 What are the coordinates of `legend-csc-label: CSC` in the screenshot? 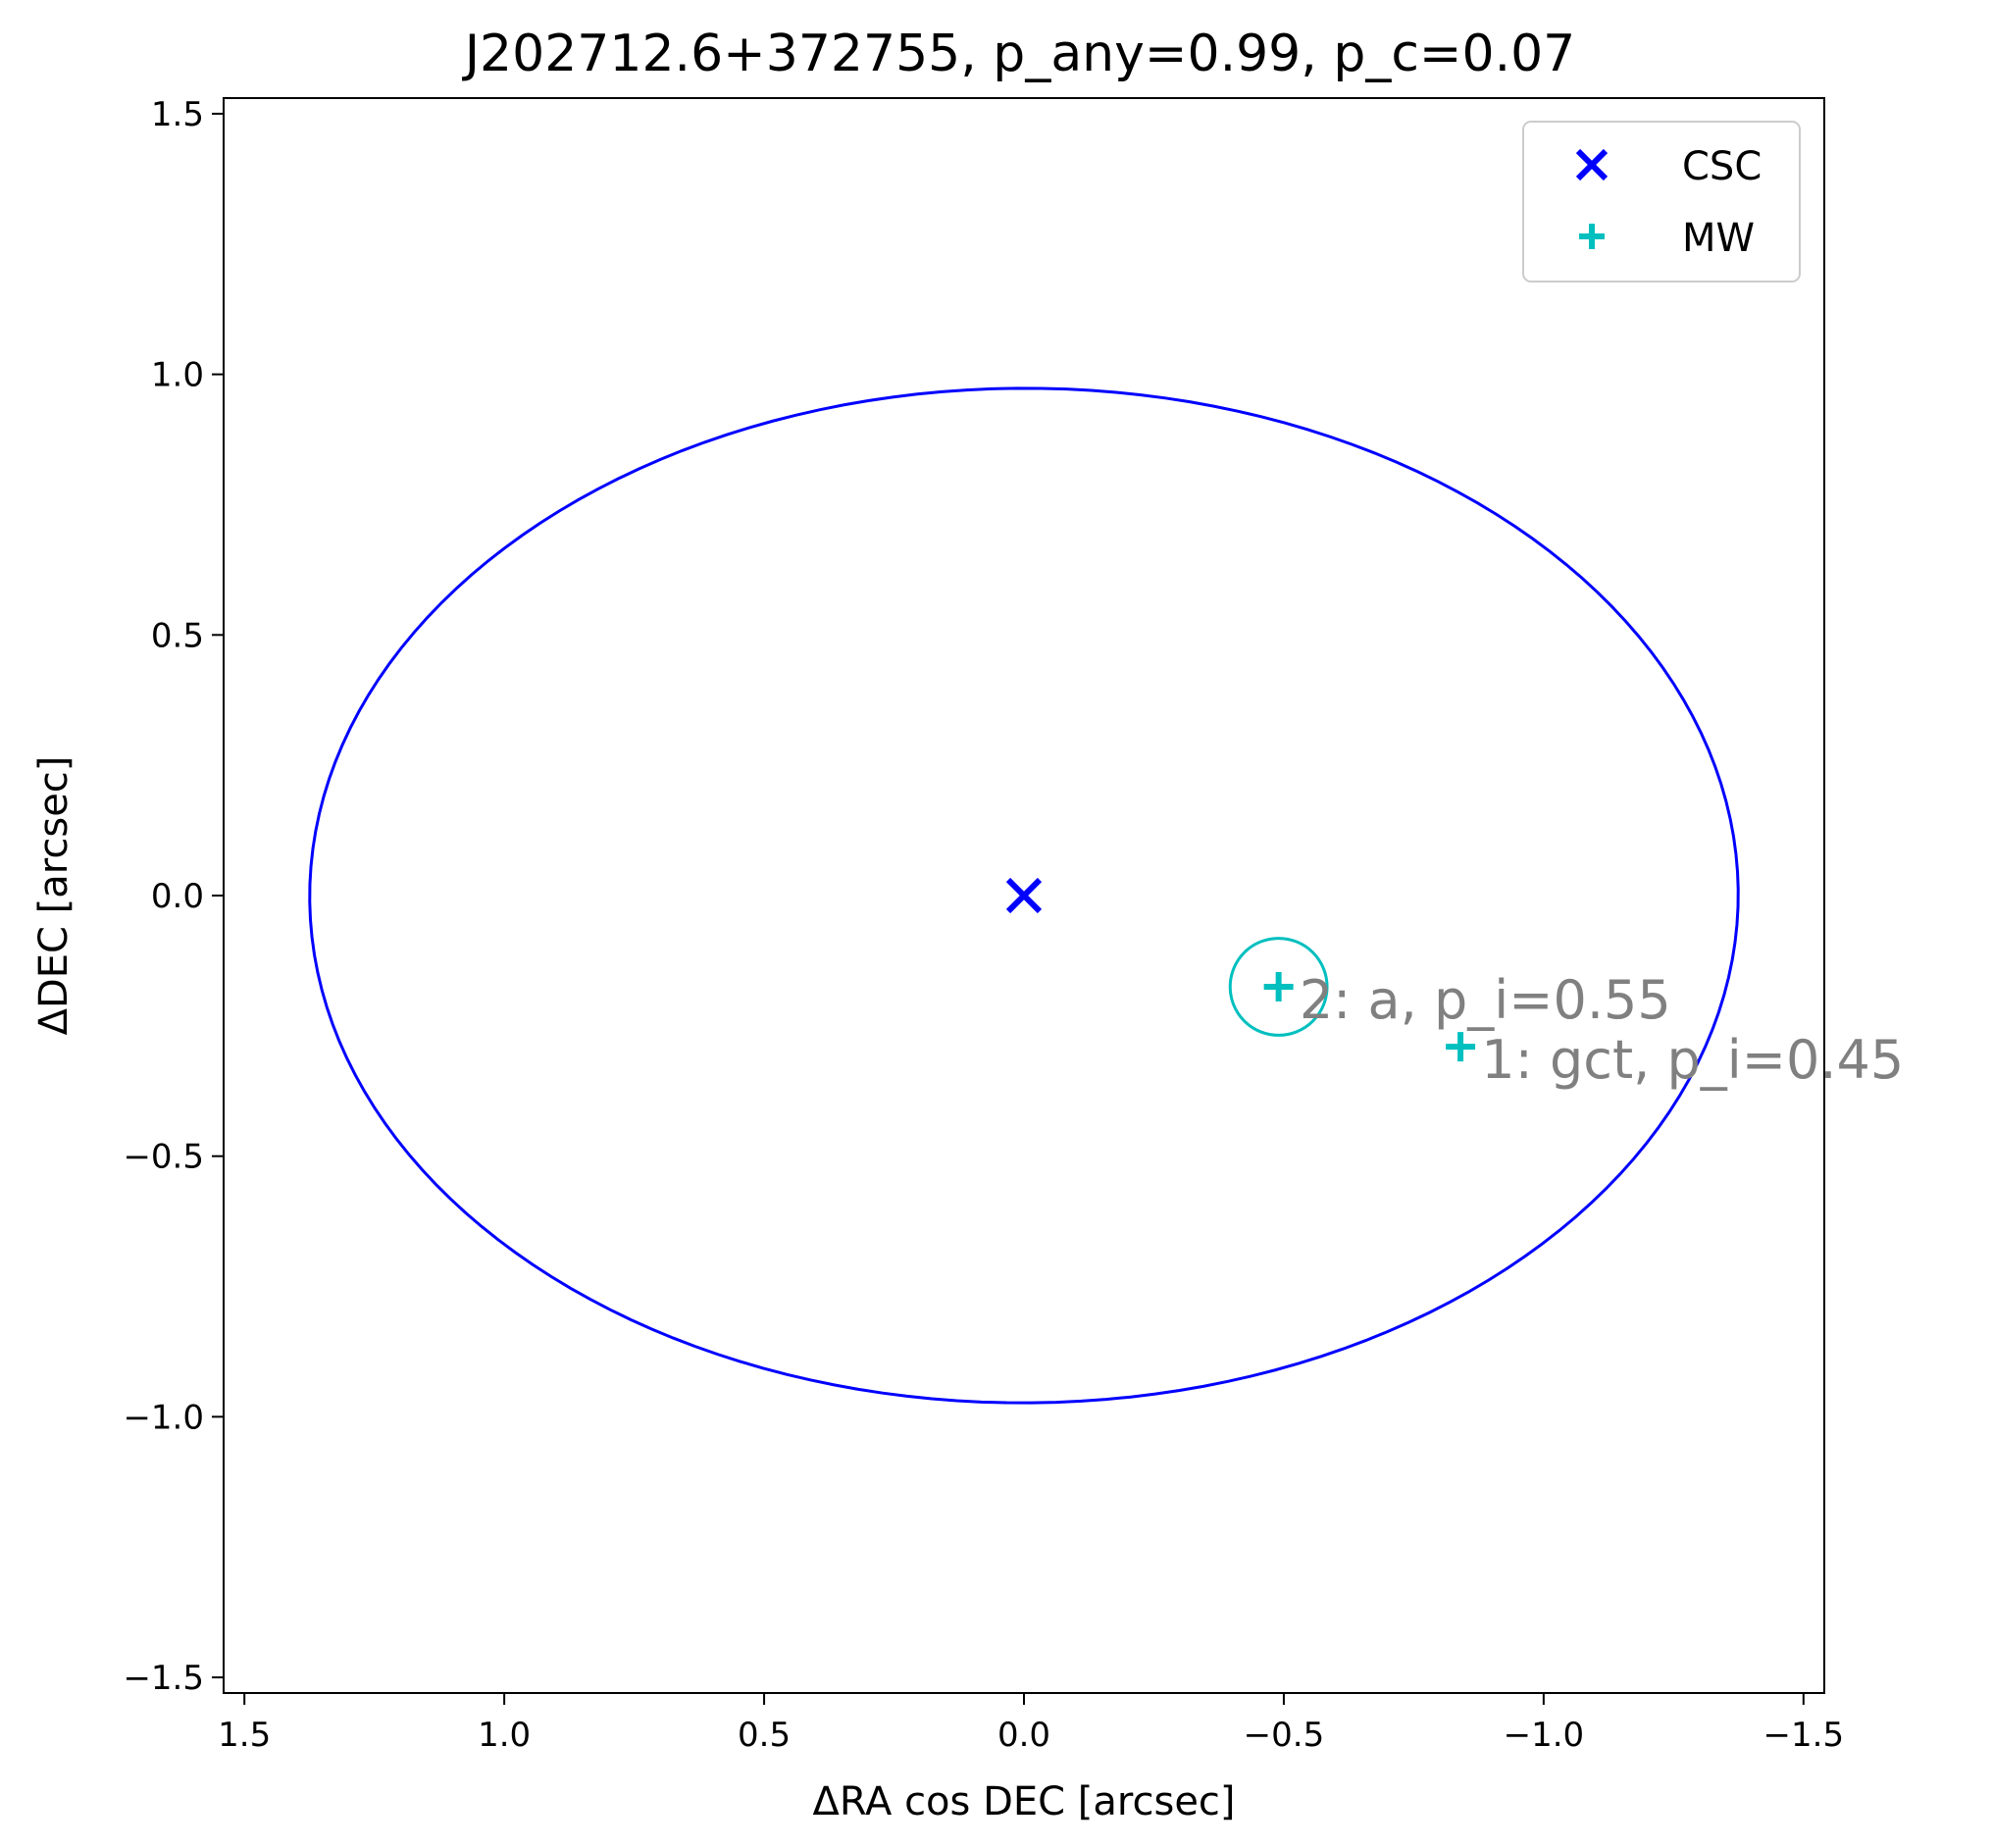 It's located at (1722, 166).